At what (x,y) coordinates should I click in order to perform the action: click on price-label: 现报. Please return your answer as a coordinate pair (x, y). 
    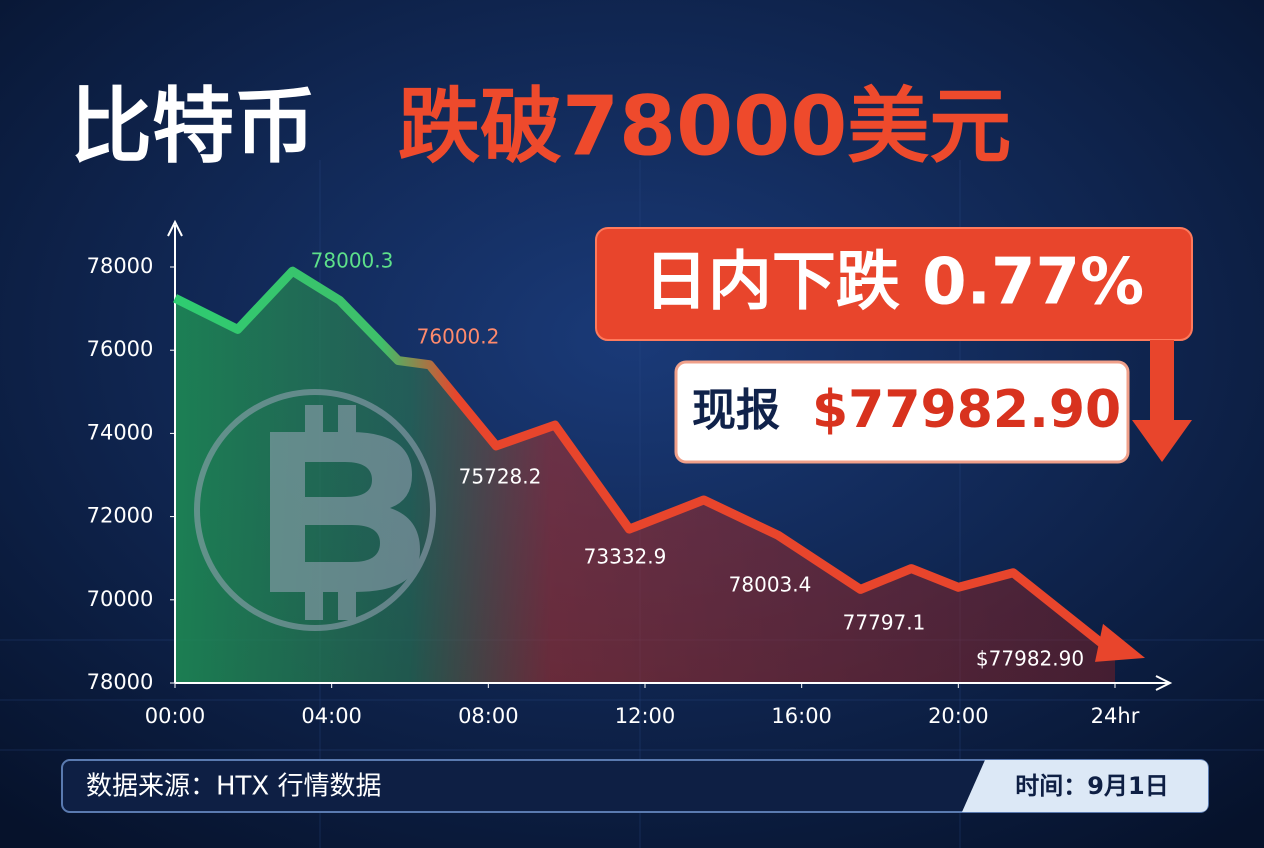
    Looking at the image, I should click on (736, 410).